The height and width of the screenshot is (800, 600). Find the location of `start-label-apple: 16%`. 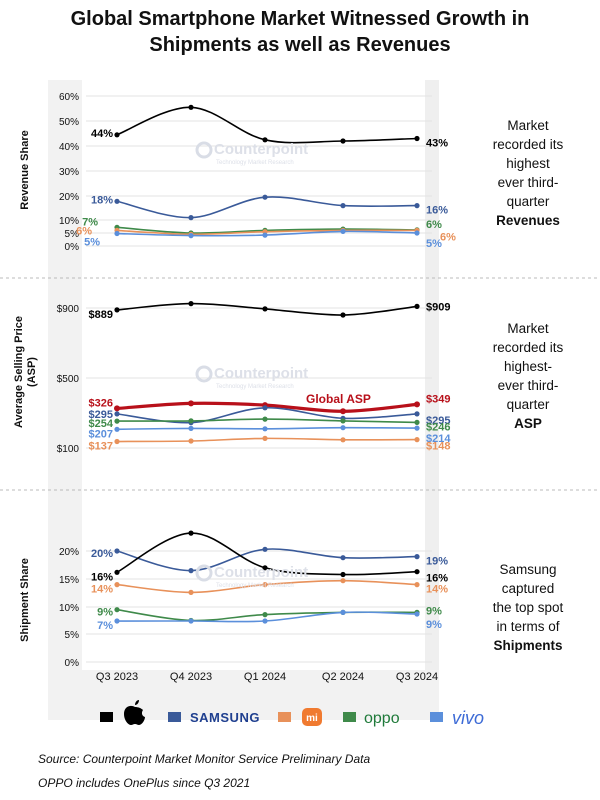

start-label-apple: 16% is located at coordinates (102, 577).